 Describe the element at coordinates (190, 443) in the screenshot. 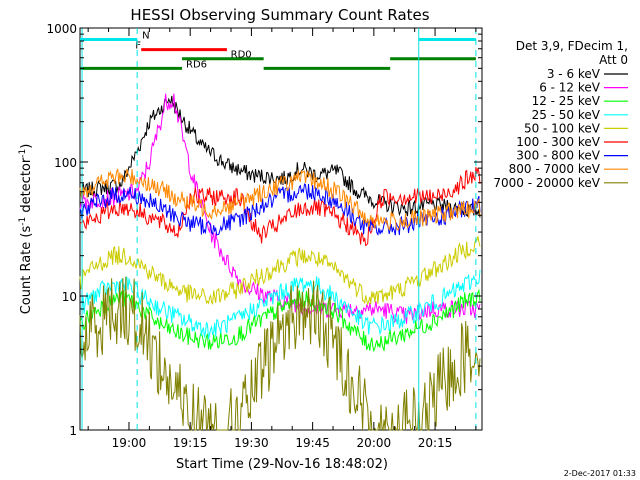

I see `x-tick-label: 19:15` at that location.